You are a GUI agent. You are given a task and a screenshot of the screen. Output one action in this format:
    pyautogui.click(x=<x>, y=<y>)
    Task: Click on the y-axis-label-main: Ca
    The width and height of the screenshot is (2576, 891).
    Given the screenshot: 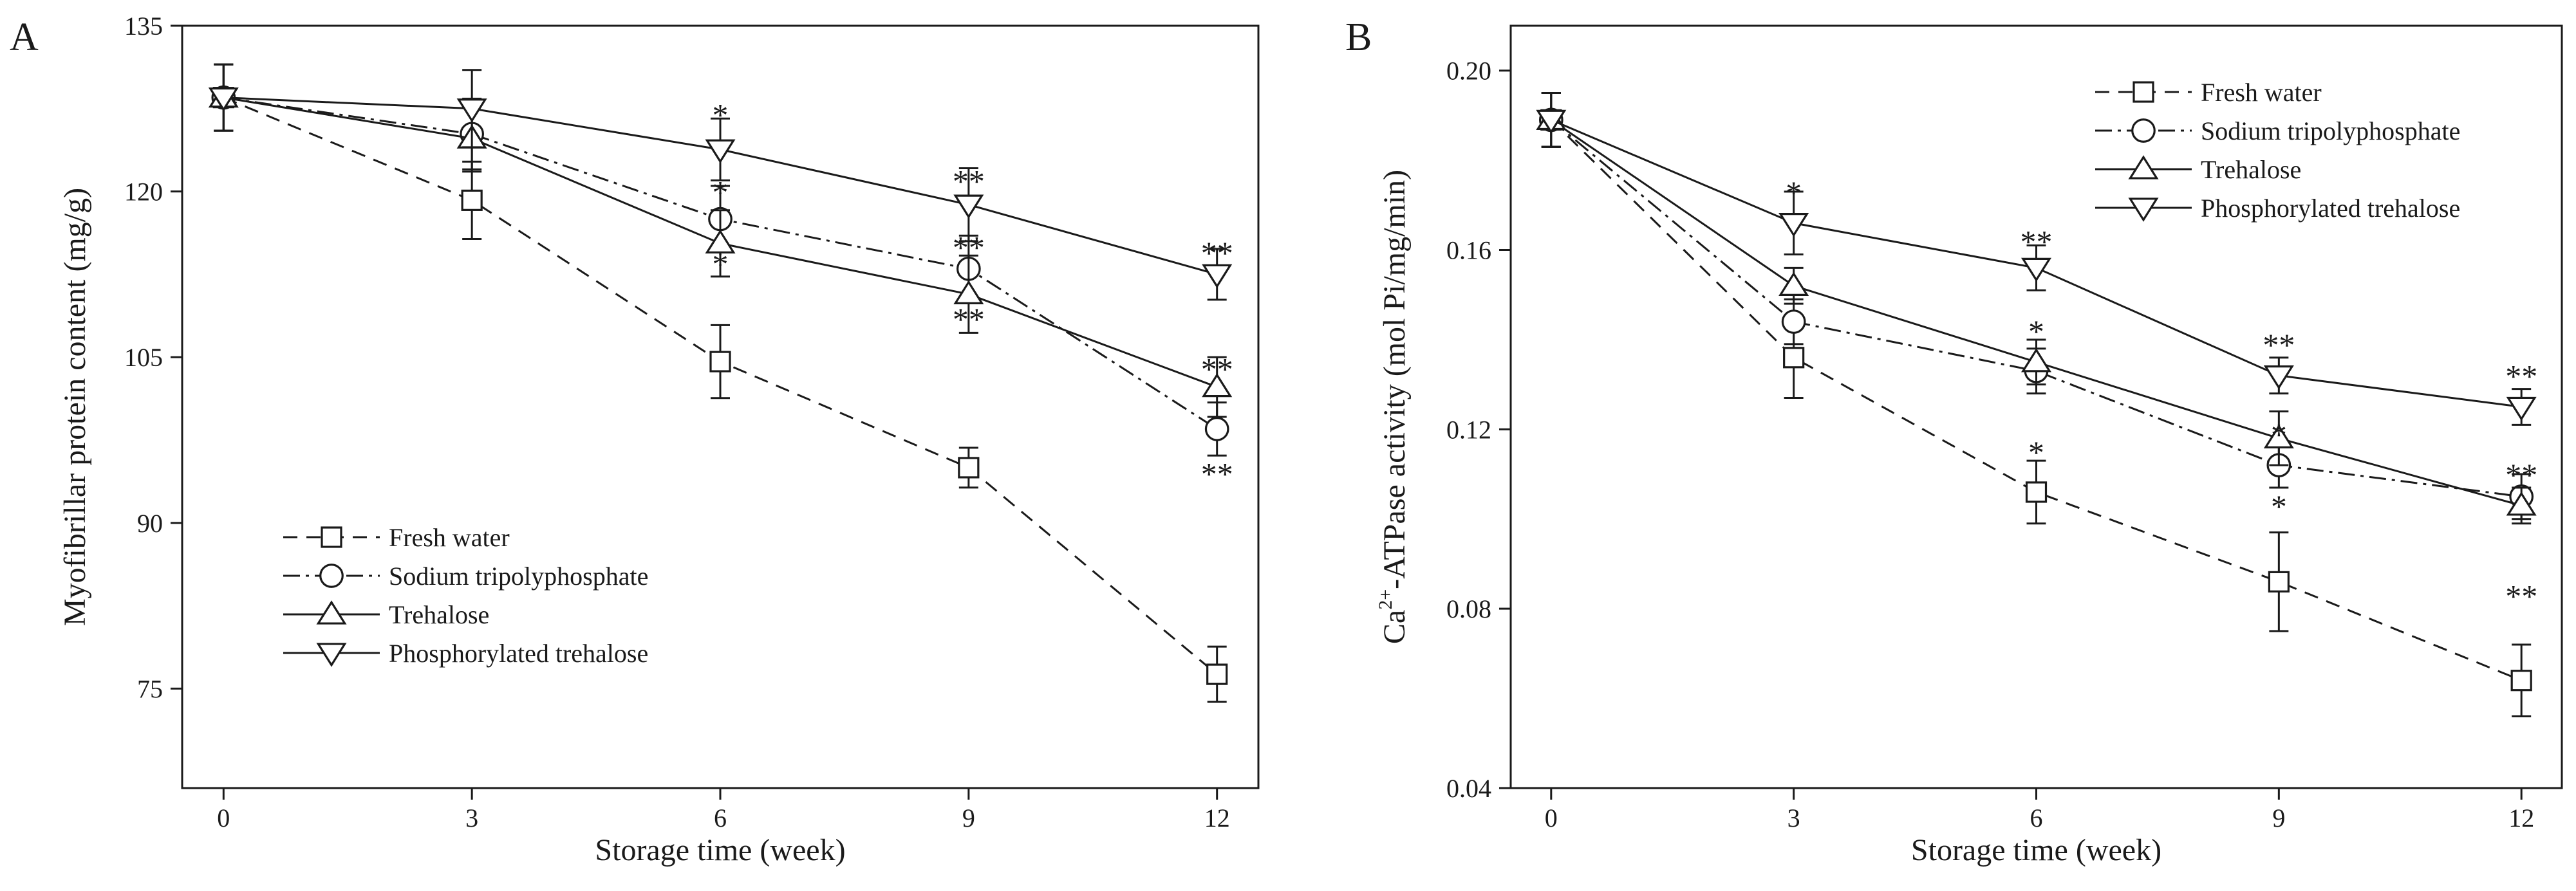 What is the action you would take?
    pyautogui.click(x=1394, y=627)
    